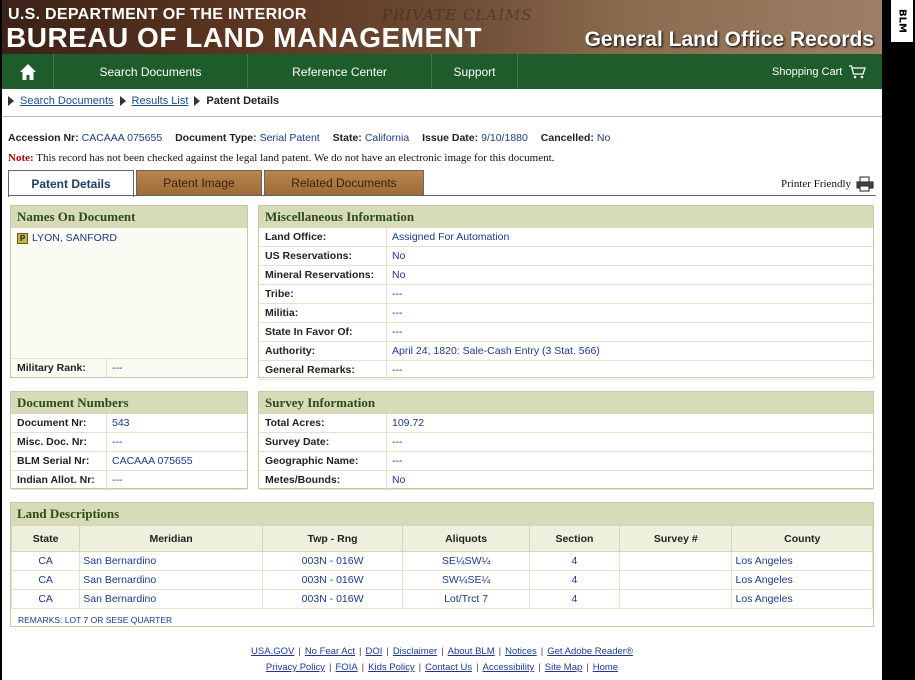  Describe the element at coordinates (387, 138) in the screenshot. I see `state-value: California` at that location.